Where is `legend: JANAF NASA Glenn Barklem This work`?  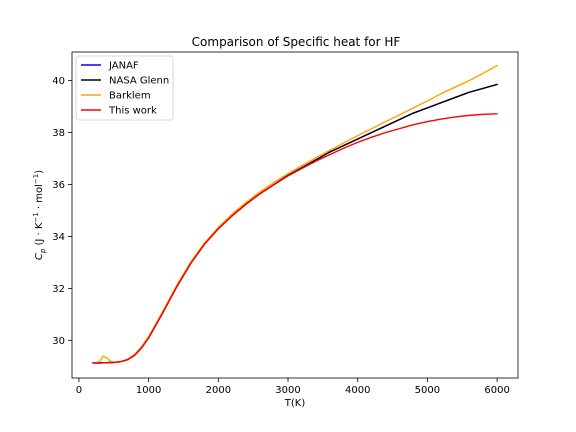 legend: JANAF NASA Glenn Barklem This work is located at coordinates (124, 88).